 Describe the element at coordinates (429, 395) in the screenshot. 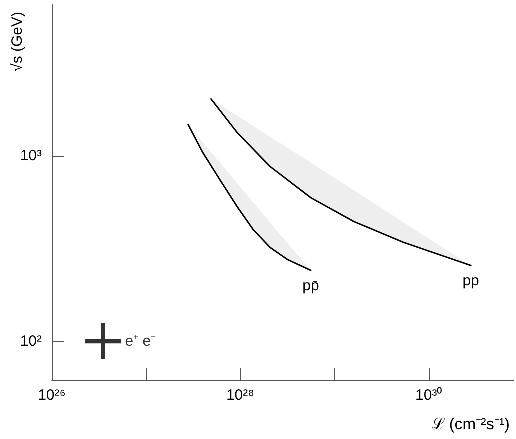

I see `x-tick-label: 10³⁰` at that location.